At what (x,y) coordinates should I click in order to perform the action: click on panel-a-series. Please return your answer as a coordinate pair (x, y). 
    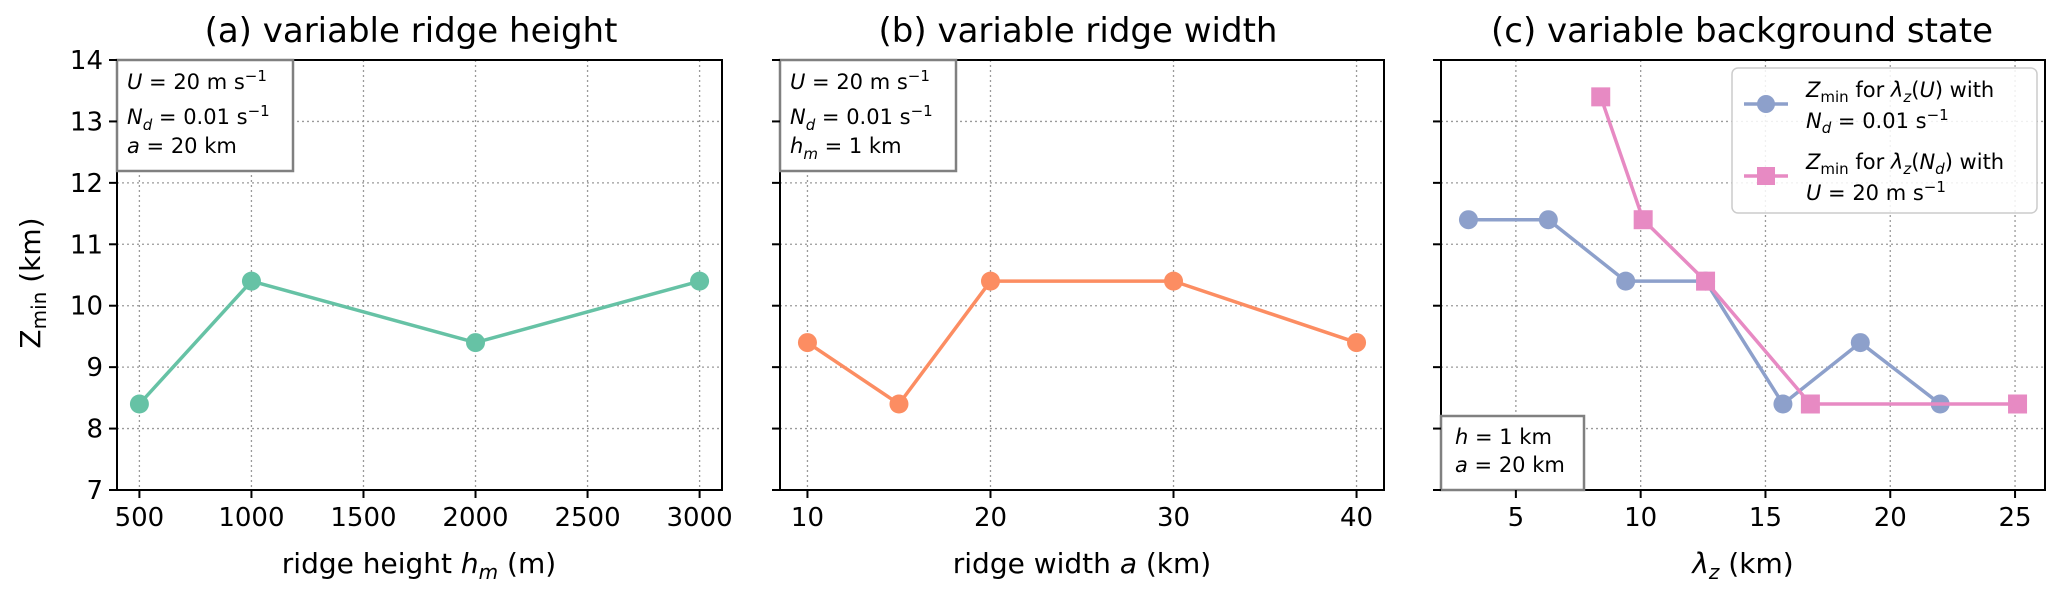
    Looking at the image, I should click on (419, 342).